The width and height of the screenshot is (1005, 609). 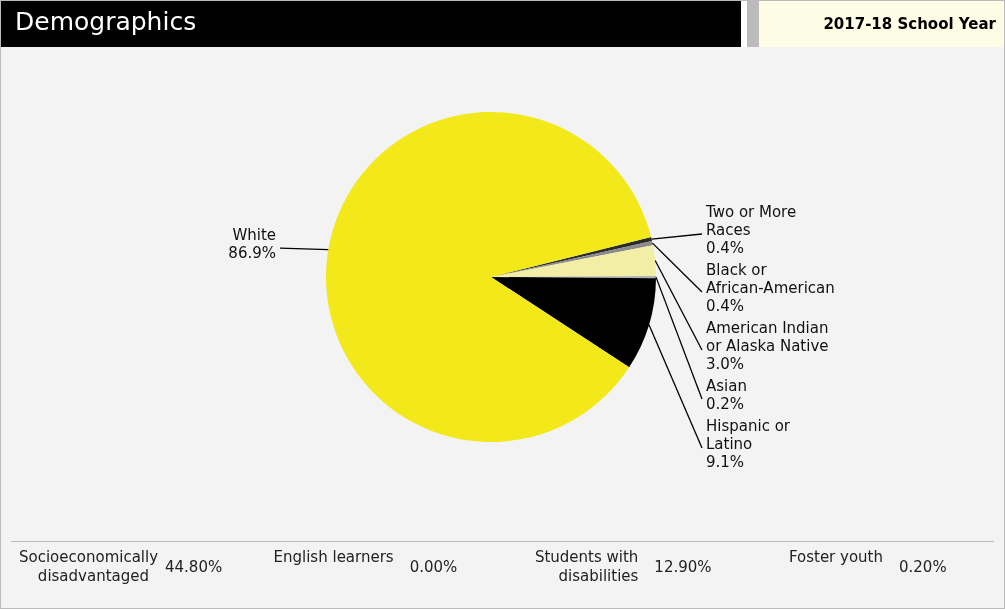 What do you see at coordinates (923, 567) in the screenshot?
I see `text: 0.20%` at bounding box center [923, 567].